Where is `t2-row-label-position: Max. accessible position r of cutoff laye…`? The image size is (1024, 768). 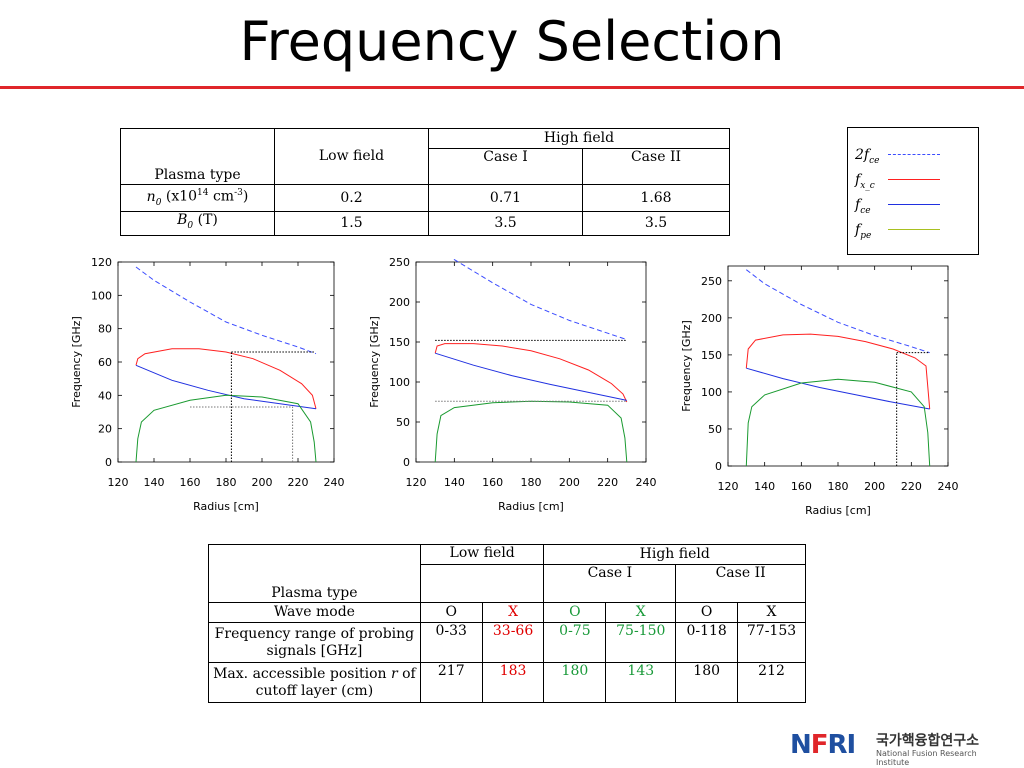
t2-row-label-position: Max. accessible position r of cutoff laye… is located at coordinates (314, 682).